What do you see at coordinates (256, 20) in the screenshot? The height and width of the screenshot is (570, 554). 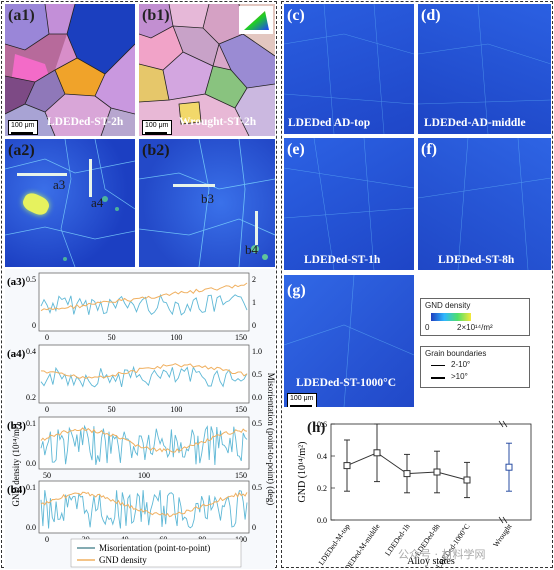 I see `ipf-color-key-icon` at bounding box center [256, 20].